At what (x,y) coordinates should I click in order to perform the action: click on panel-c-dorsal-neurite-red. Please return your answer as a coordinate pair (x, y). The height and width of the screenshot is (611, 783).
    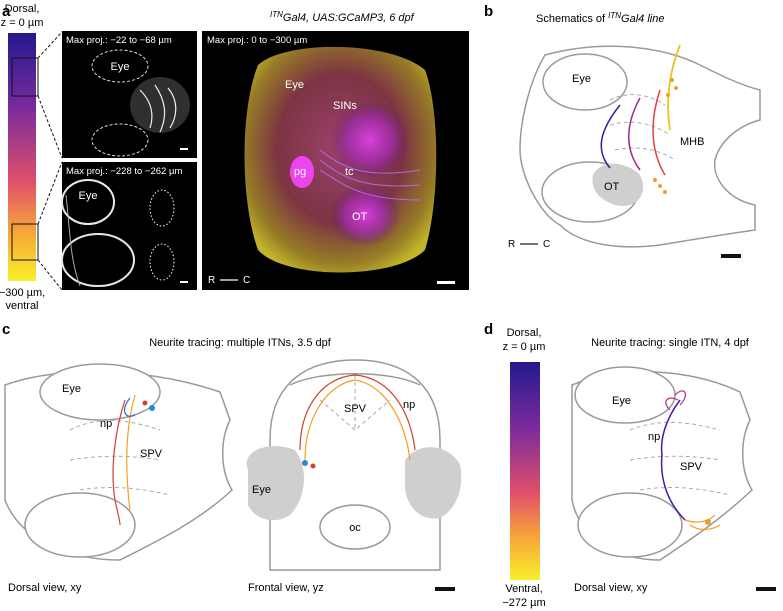
    Looking at the image, I should click on (119, 462).